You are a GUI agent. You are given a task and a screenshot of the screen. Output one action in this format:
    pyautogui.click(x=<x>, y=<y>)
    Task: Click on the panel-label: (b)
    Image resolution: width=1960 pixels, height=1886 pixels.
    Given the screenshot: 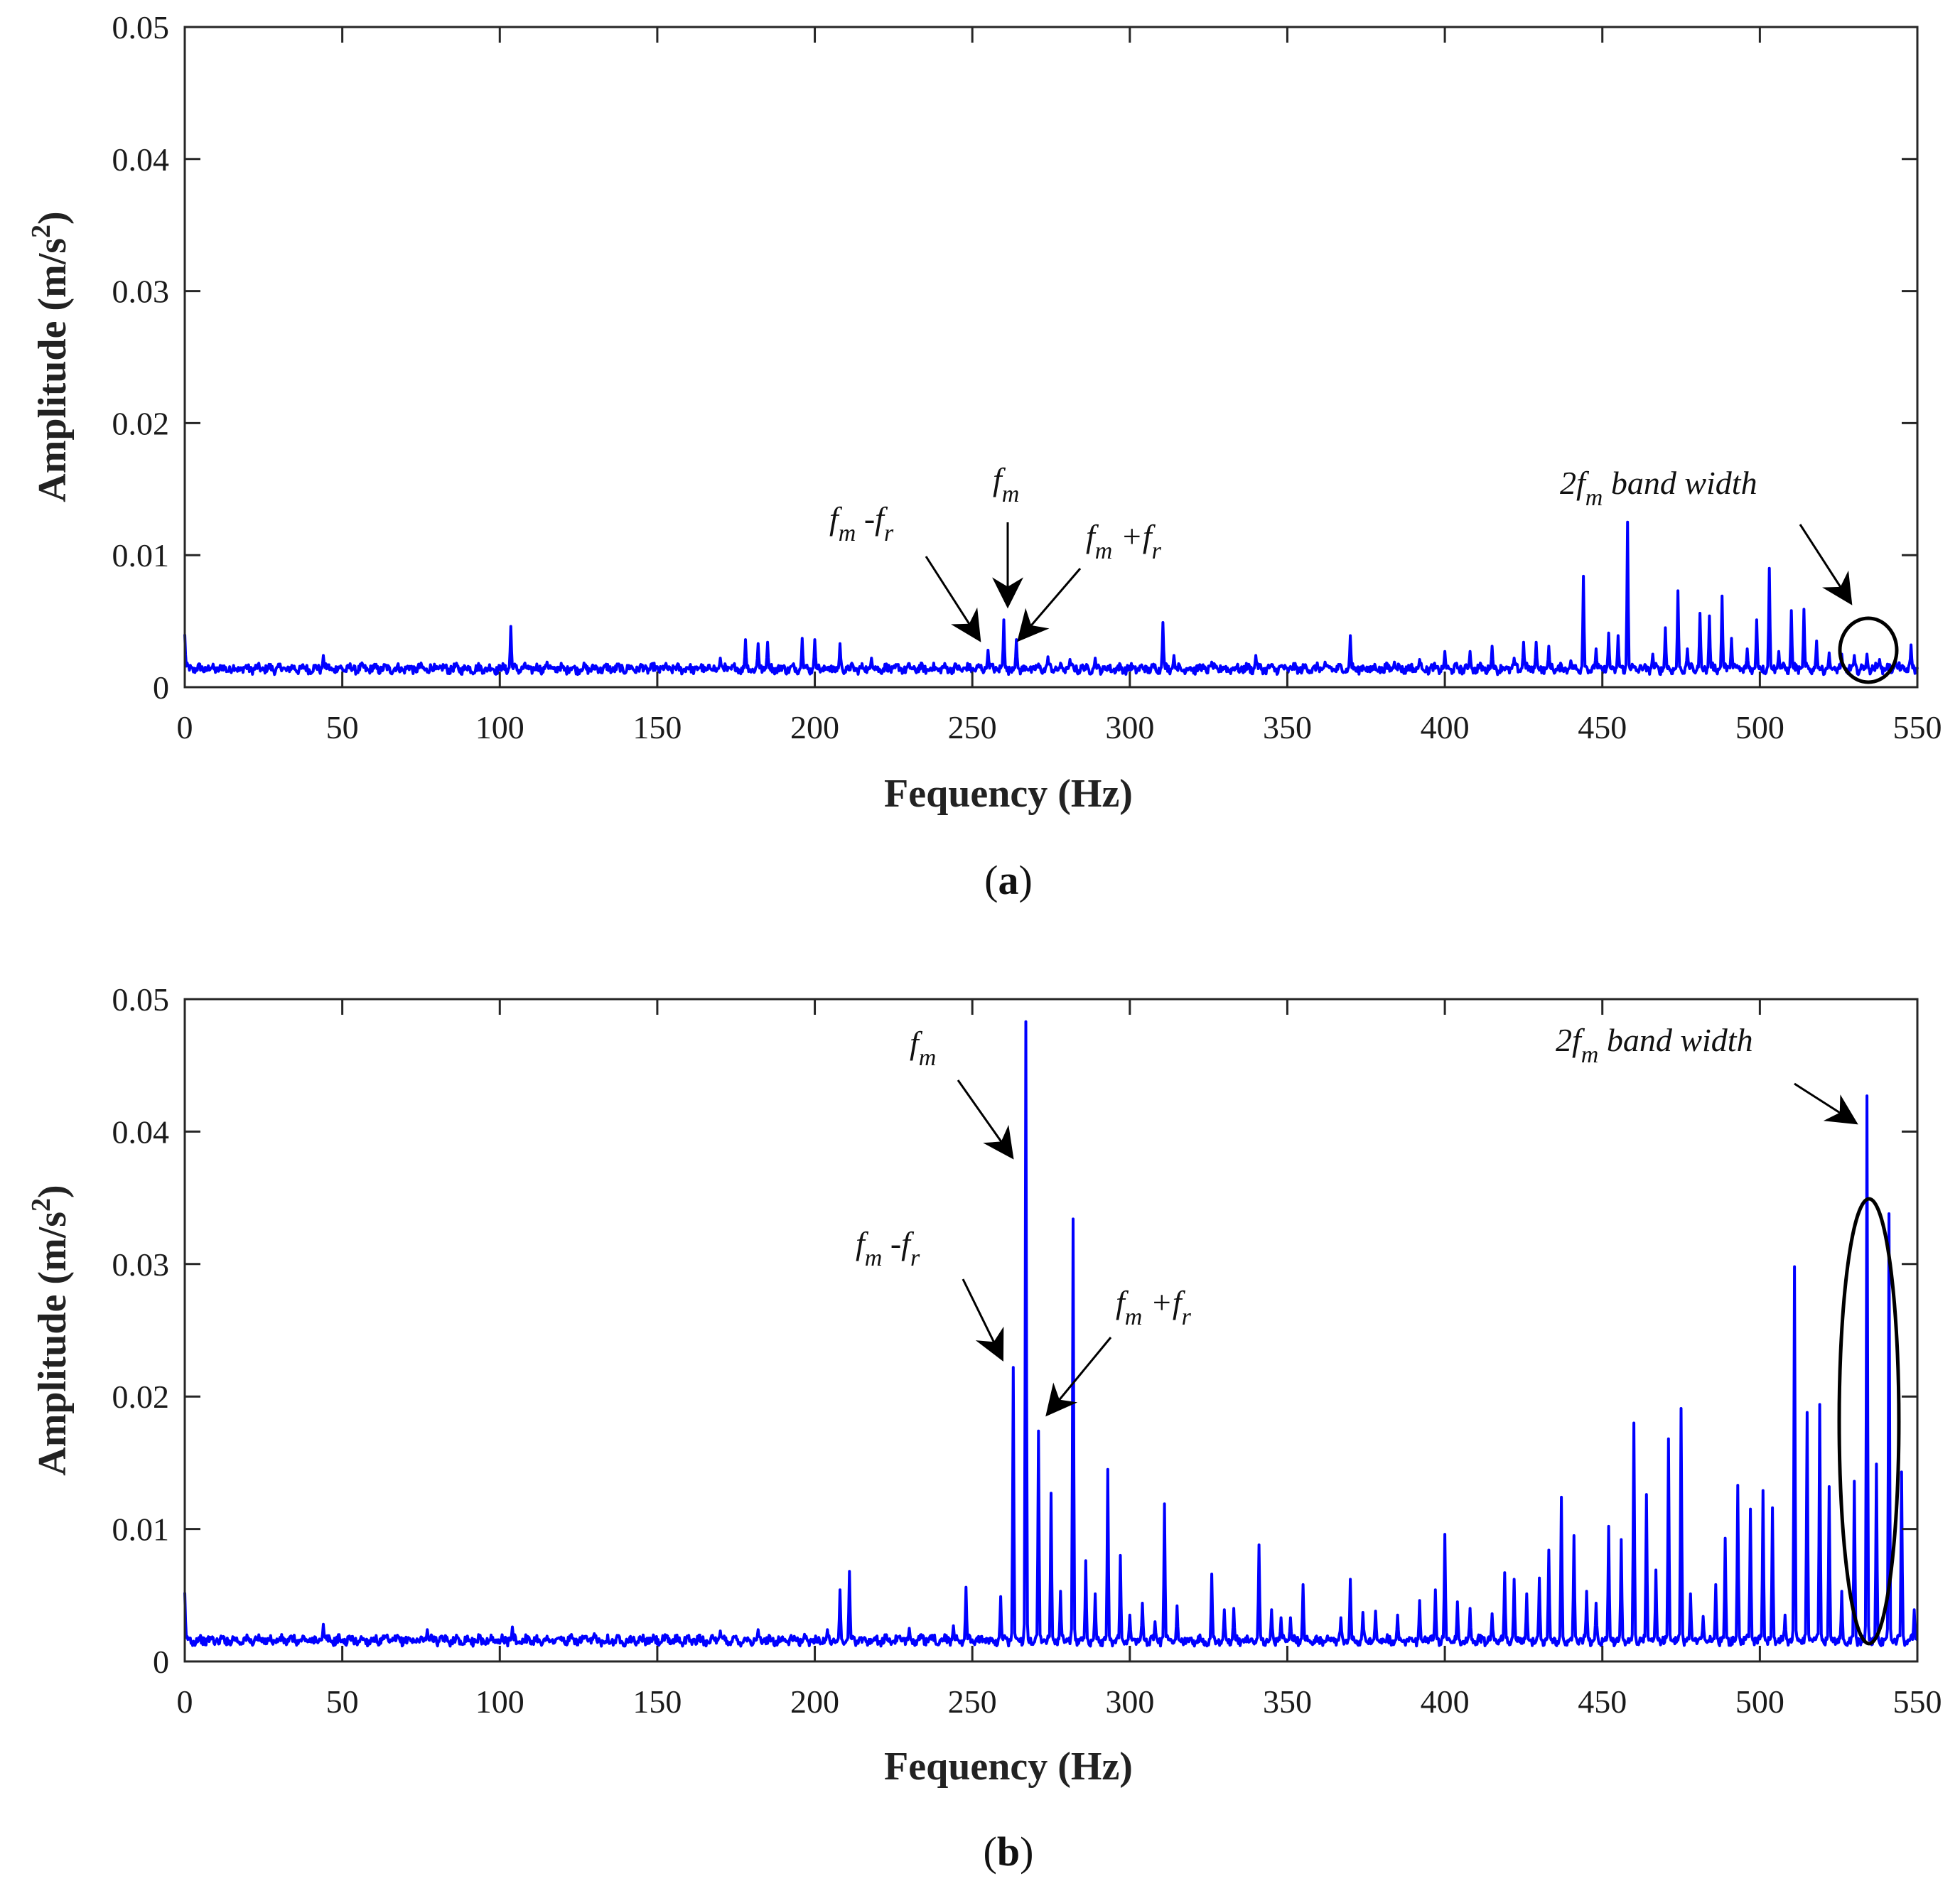 What is the action you would take?
    pyautogui.click(x=1009, y=1852)
    